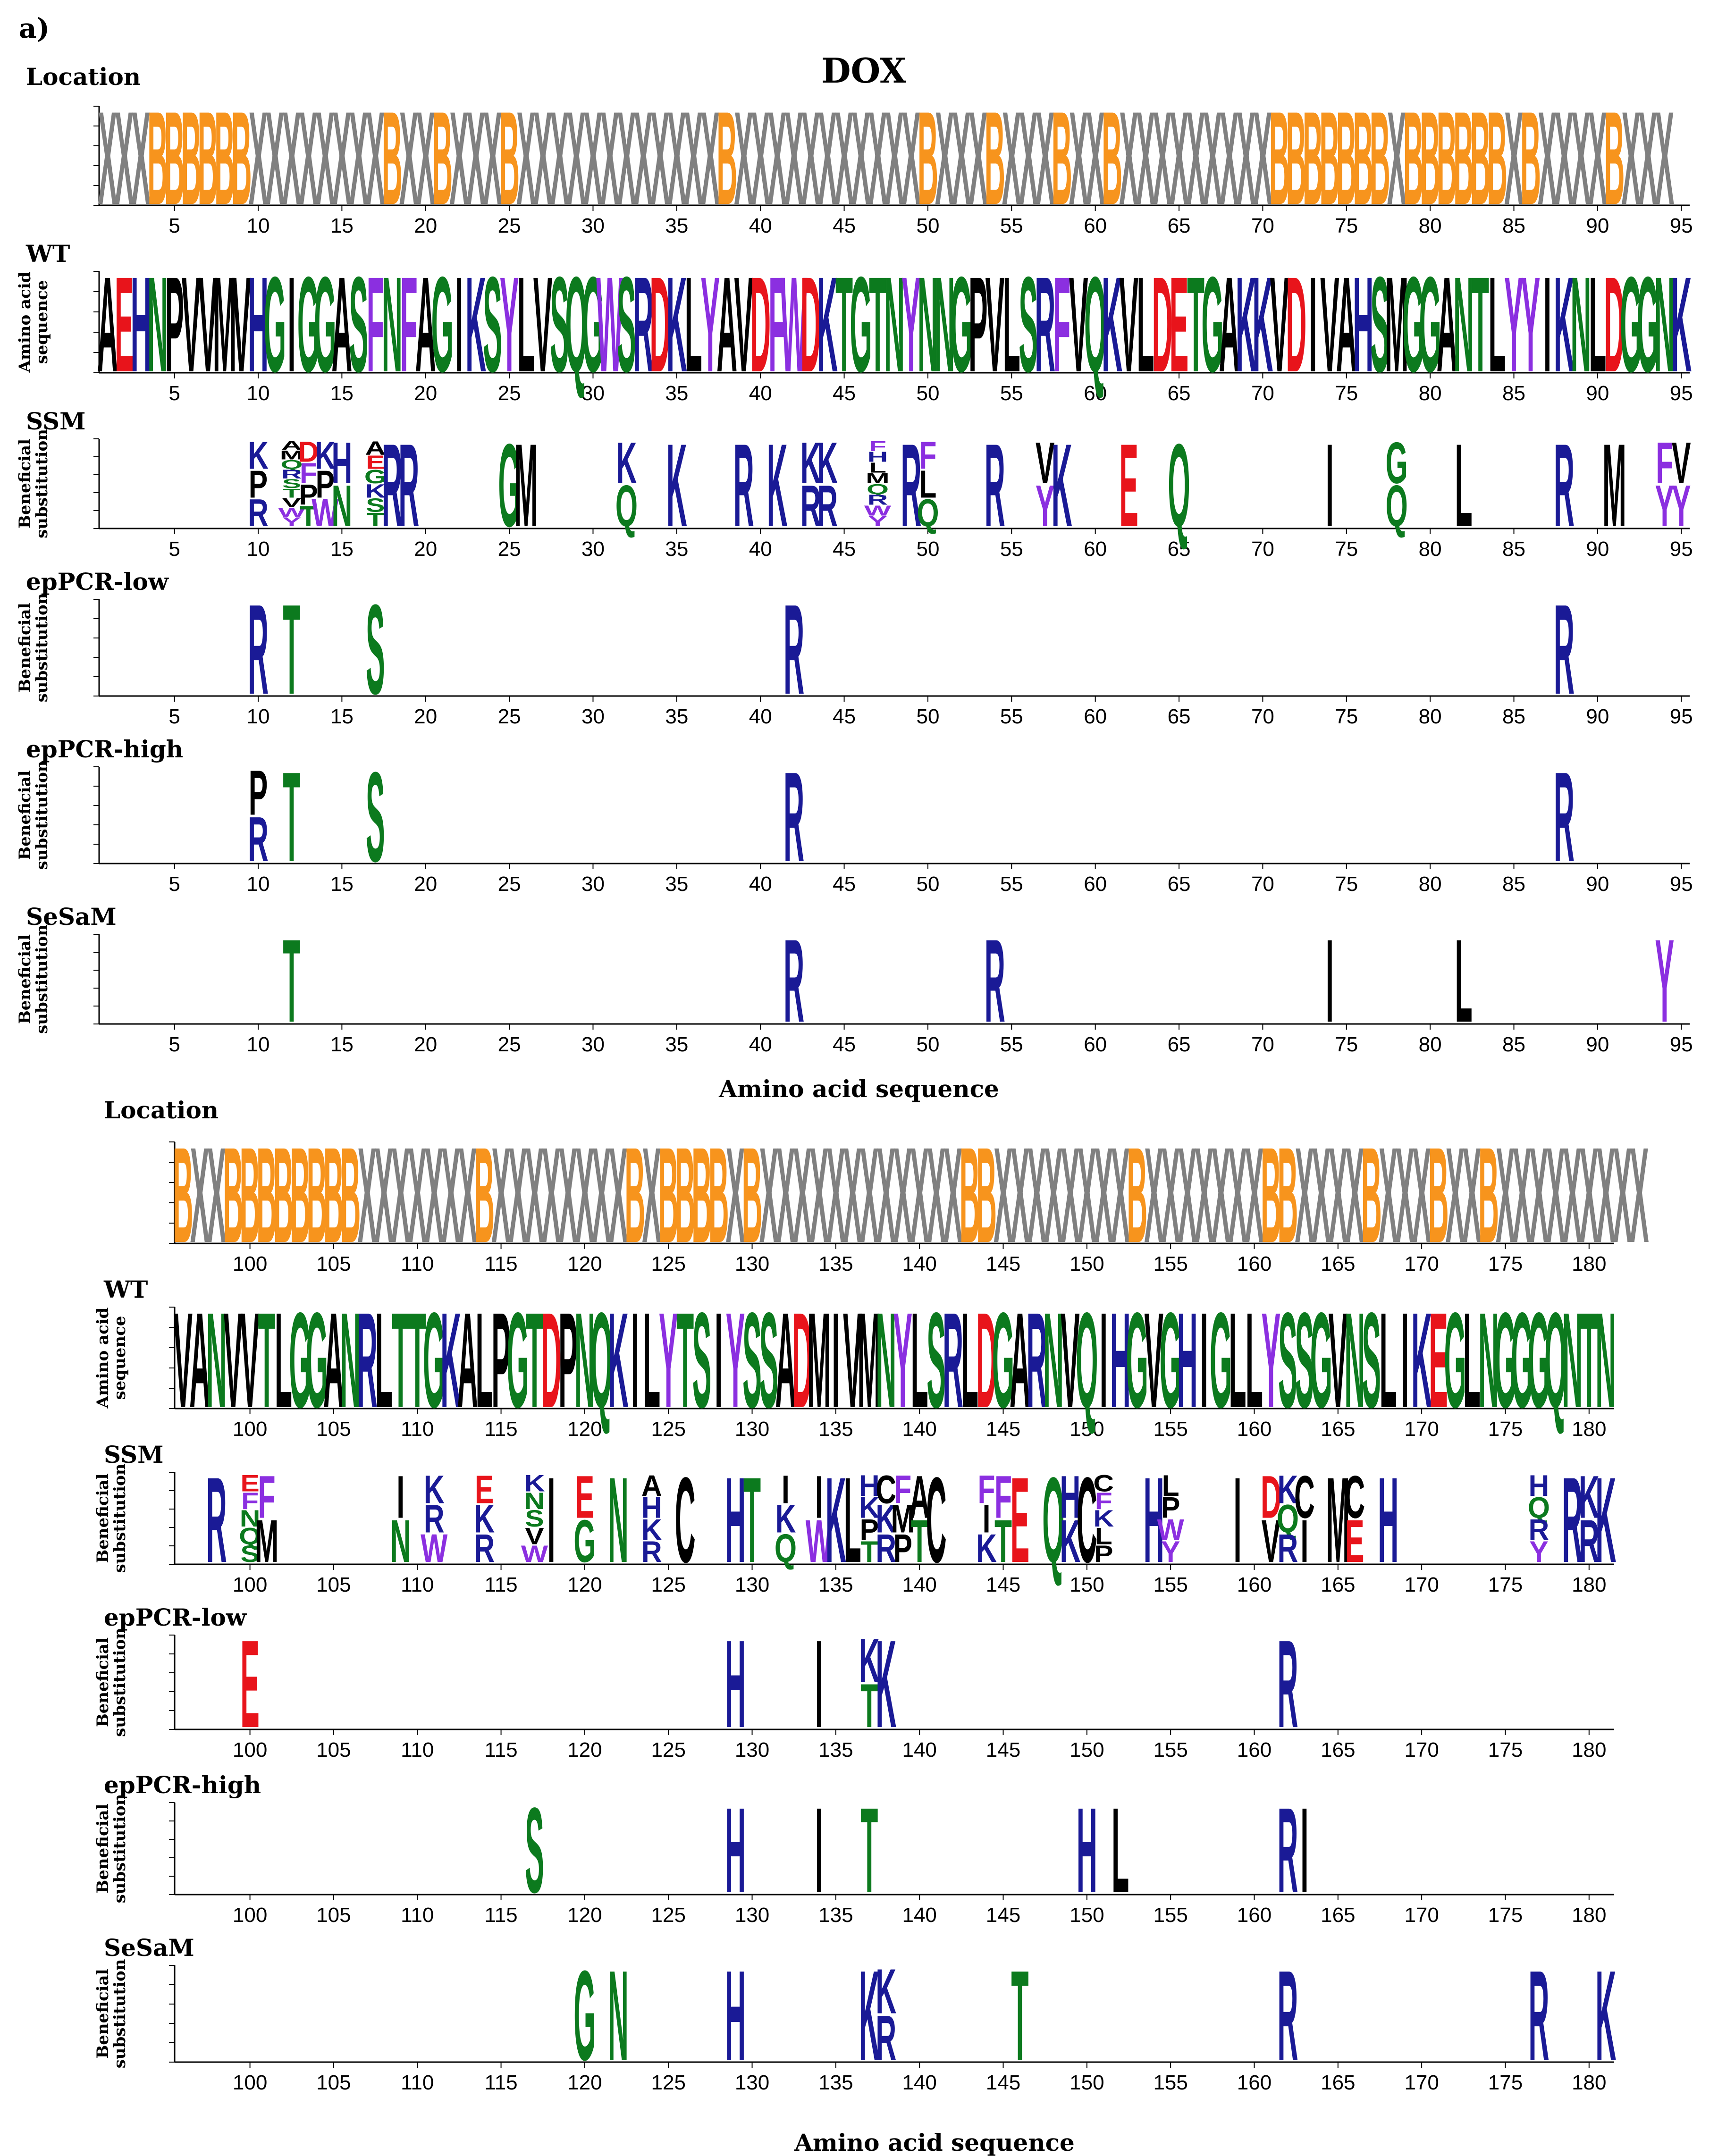  I want to click on location-glyph-1-119: X, so click(567, 1196).